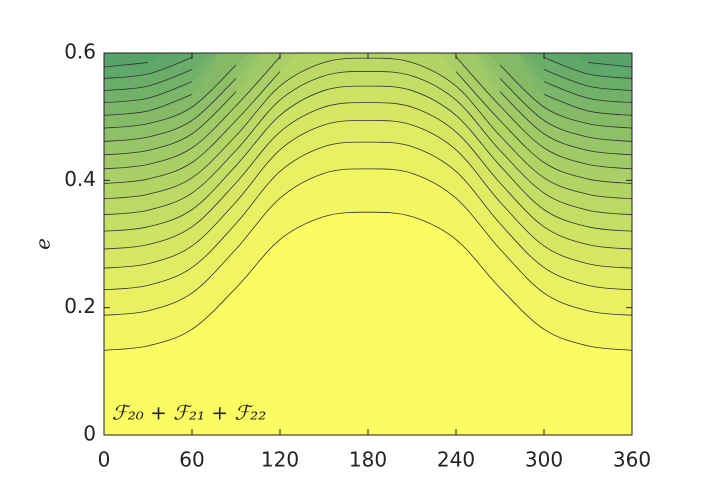 This screenshot has height=504, width=713. What do you see at coordinates (544, 460) in the screenshot?
I see `x-tick-label: 300` at bounding box center [544, 460].